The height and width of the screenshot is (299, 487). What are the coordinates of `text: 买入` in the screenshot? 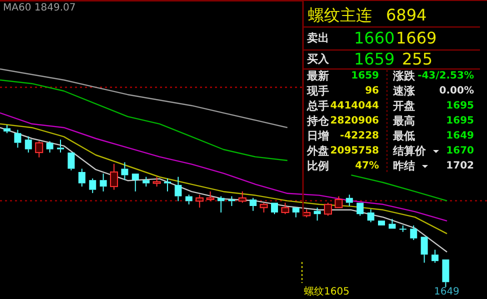 It's located at (318, 59).